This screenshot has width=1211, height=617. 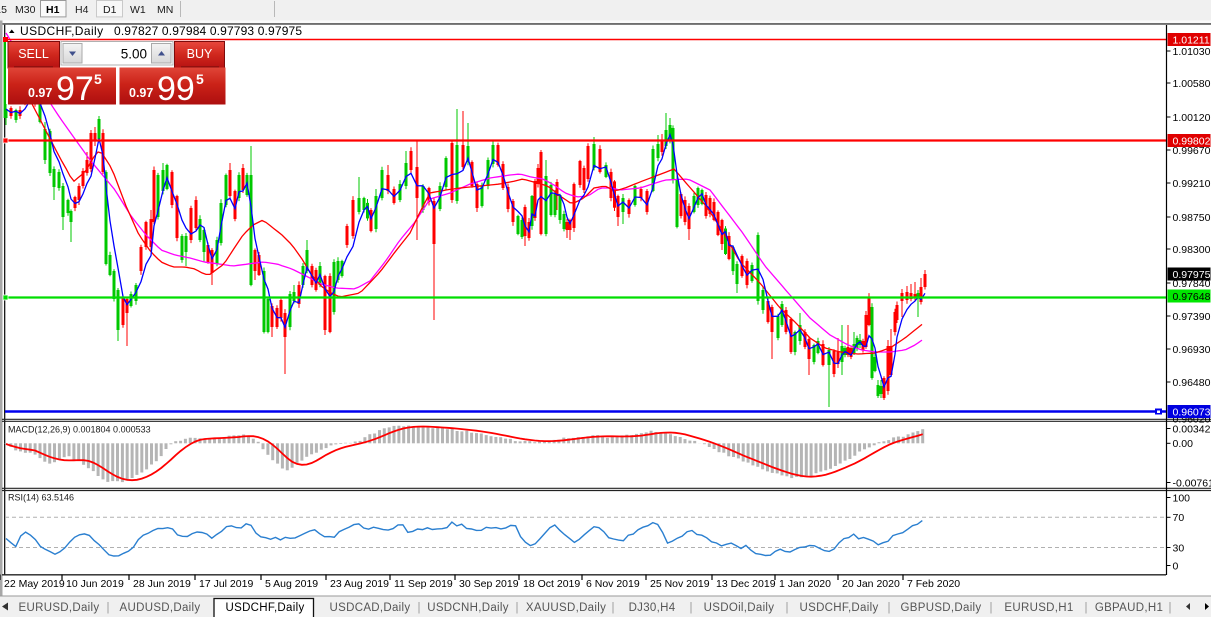 I want to click on svg-text: 0.97390, so click(x=1192, y=317).